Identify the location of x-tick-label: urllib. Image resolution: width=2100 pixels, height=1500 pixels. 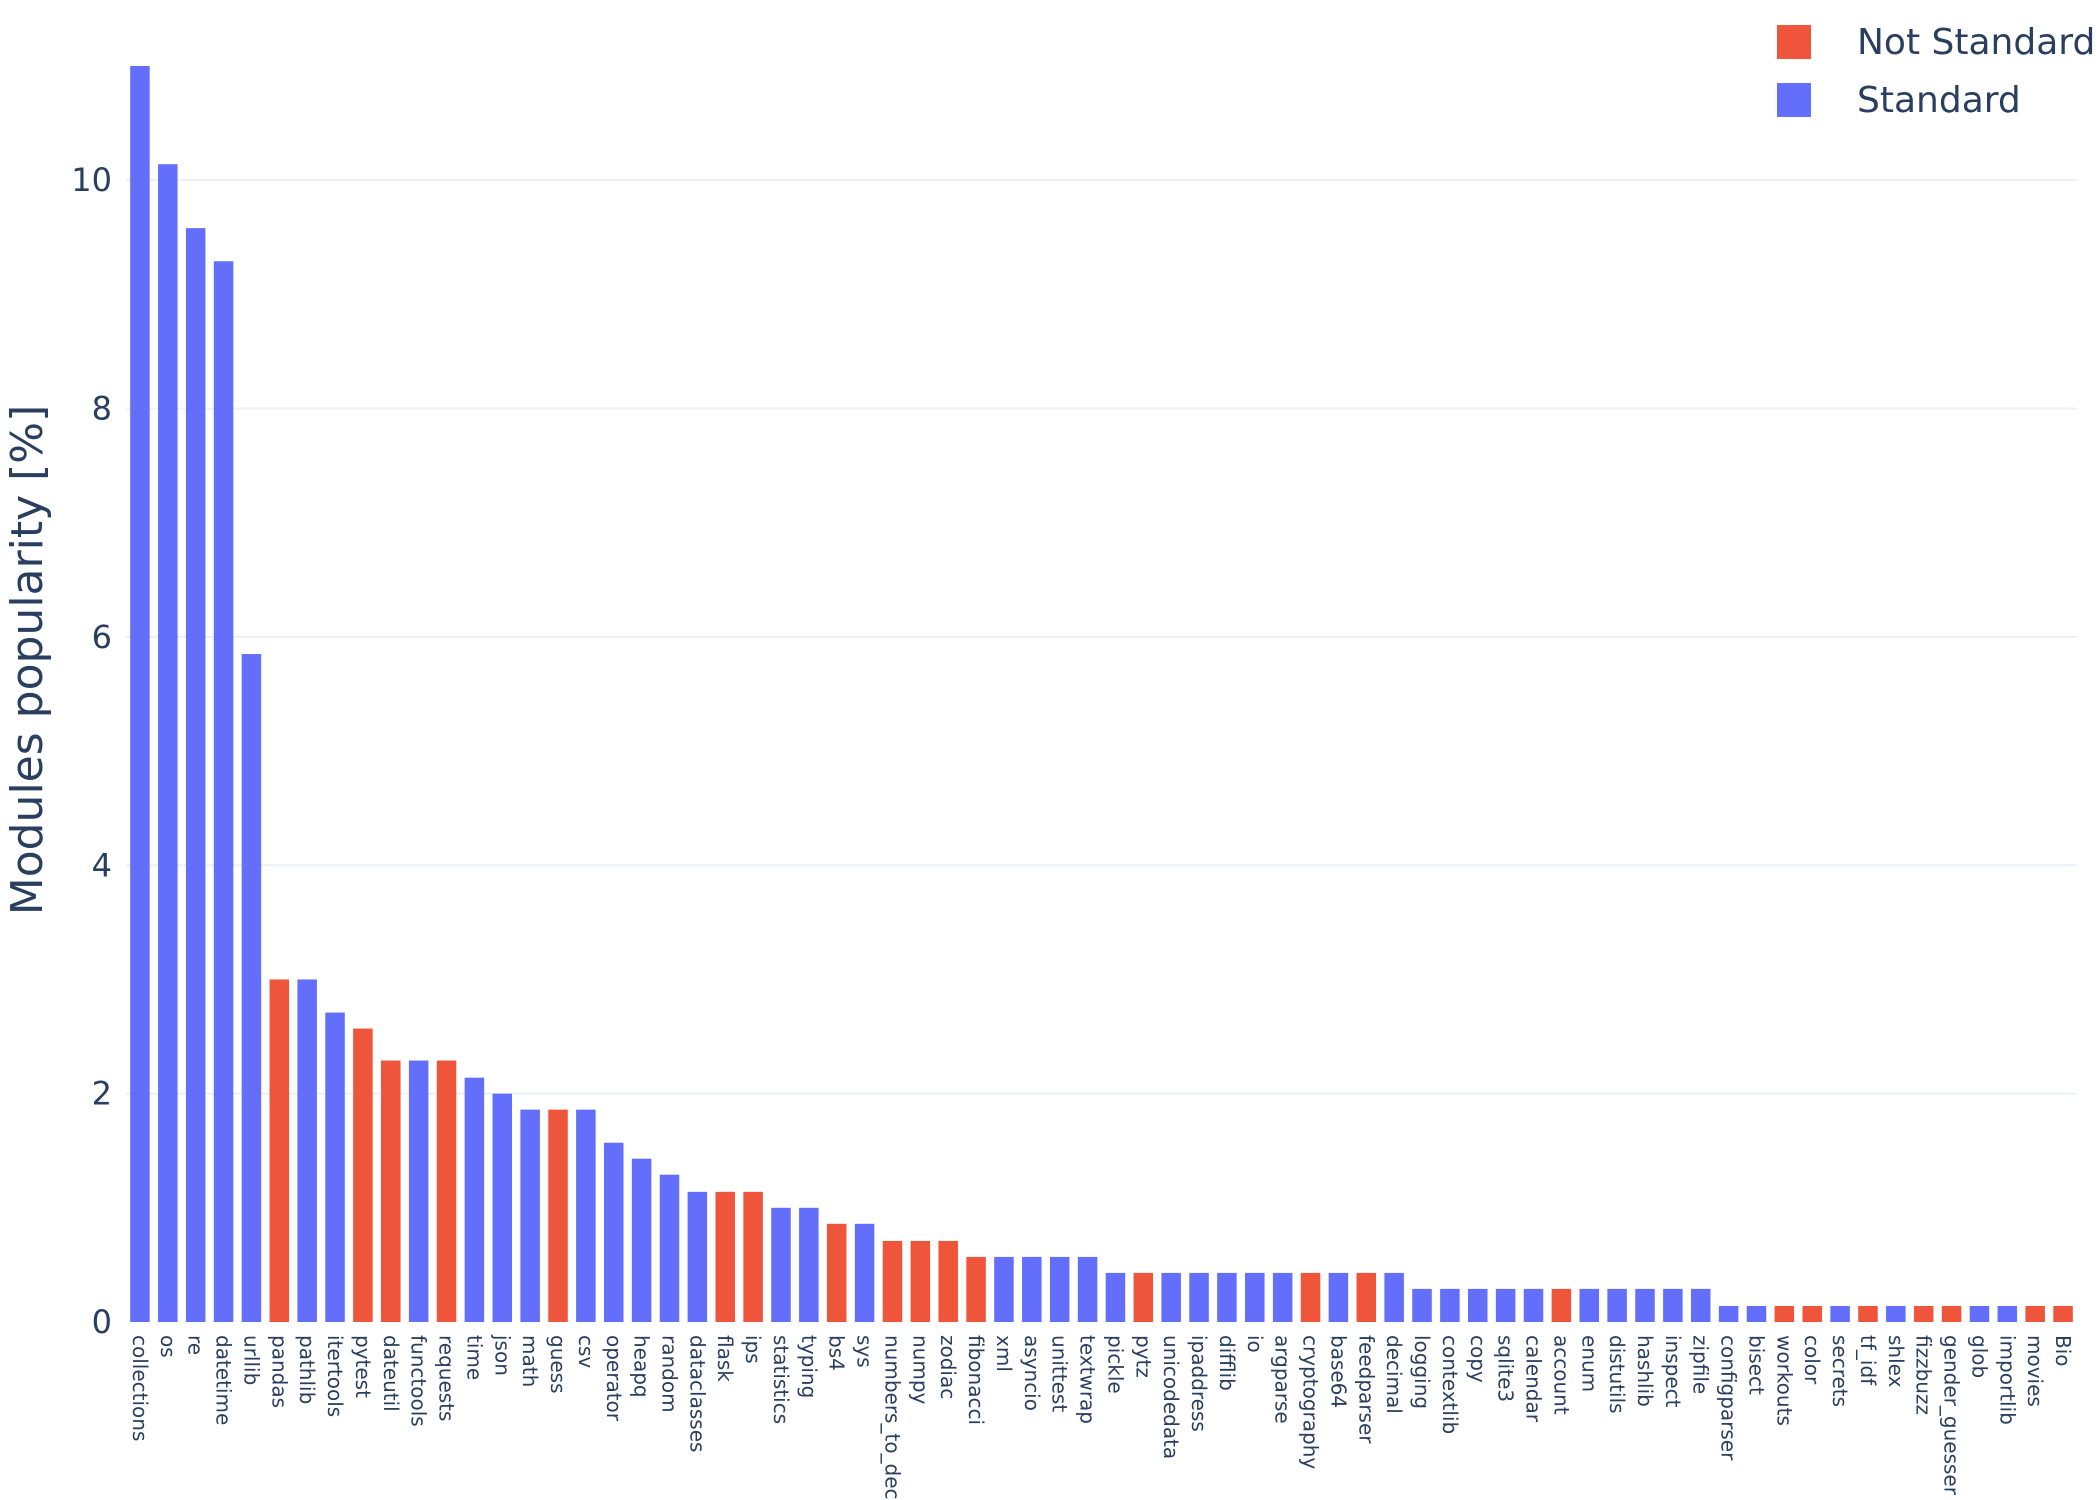
(251, 1360).